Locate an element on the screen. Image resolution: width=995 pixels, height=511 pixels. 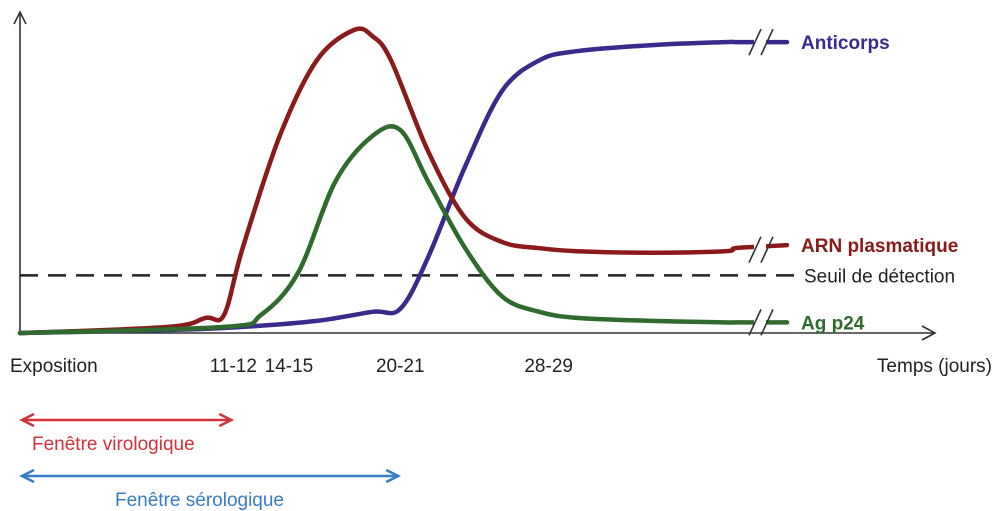
y-axis-arrow is located at coordinates (20, 17).